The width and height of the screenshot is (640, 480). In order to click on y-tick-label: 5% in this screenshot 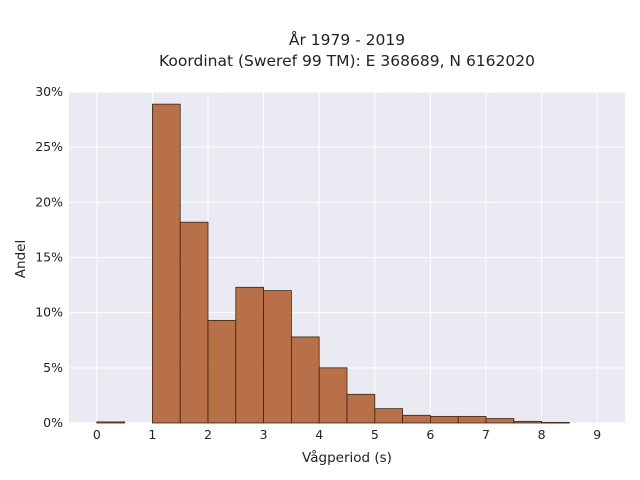, I will do `click(53, 367)`.